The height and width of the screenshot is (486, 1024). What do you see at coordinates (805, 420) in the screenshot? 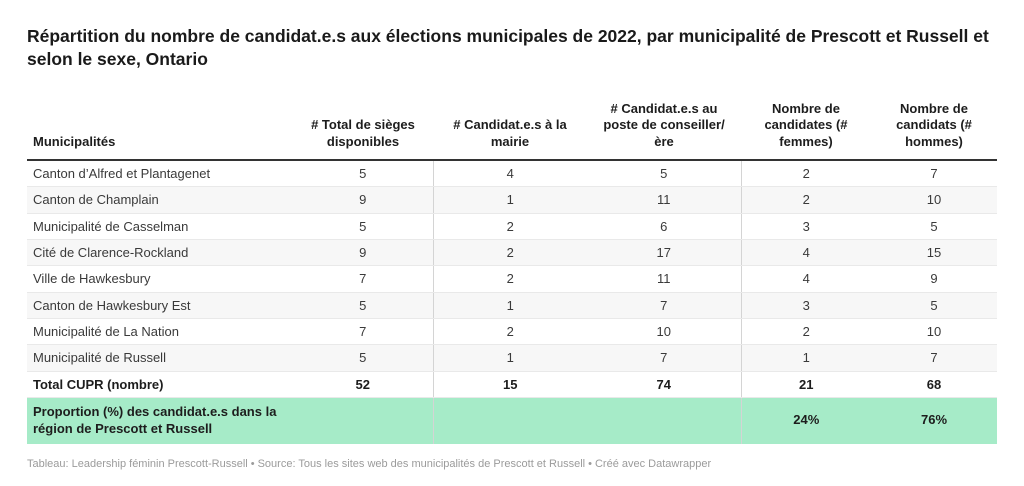
I see `proportion-femmes-cell: 24%` at bounding box center [805, 420].